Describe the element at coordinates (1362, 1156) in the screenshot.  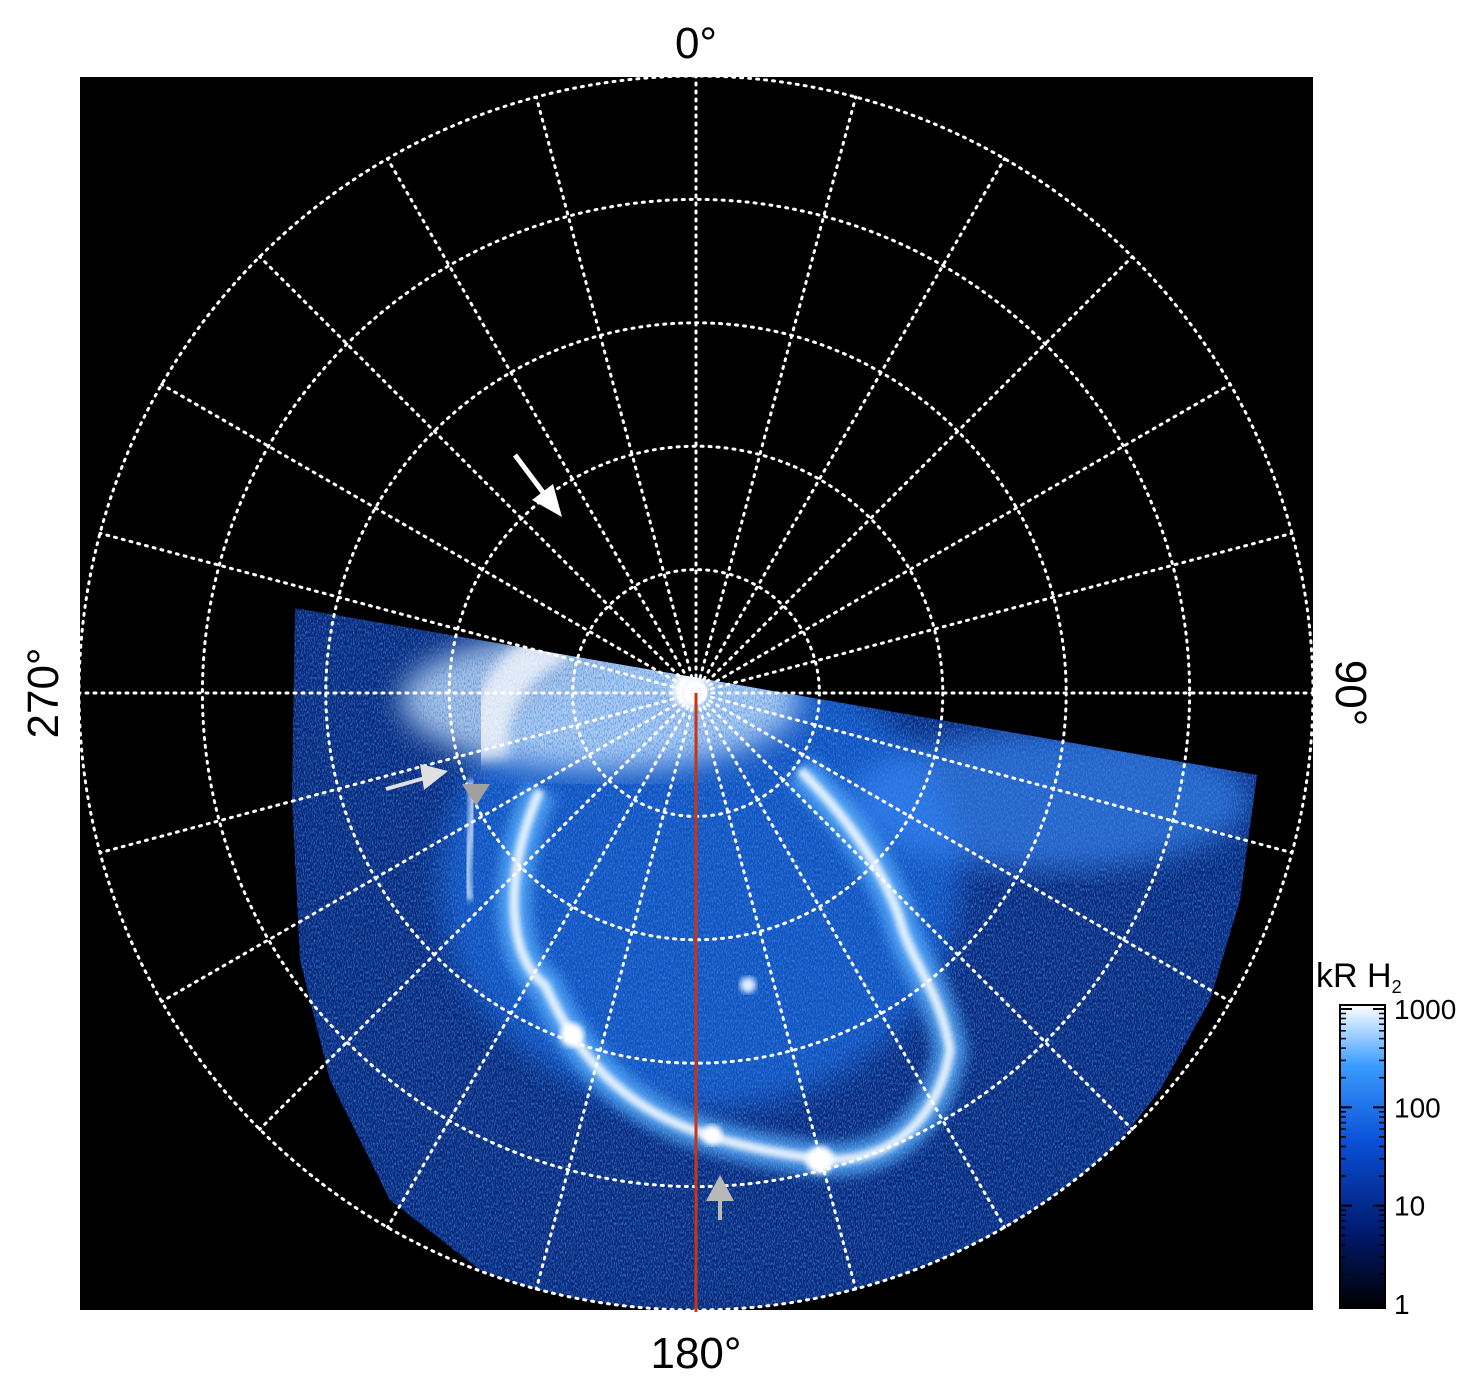
I see `colorbar-scale` at that location.